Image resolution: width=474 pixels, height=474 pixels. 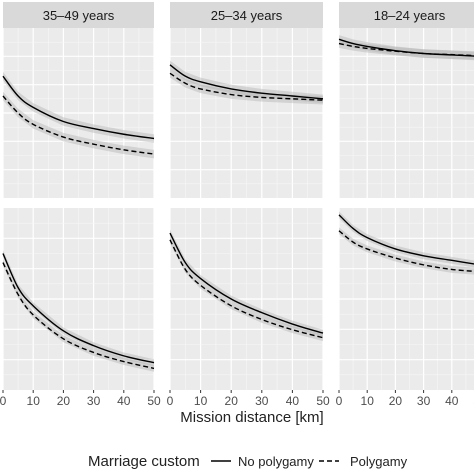 I want to click on facet-strip-label: 18–24 years, so click(x=410, y=15).